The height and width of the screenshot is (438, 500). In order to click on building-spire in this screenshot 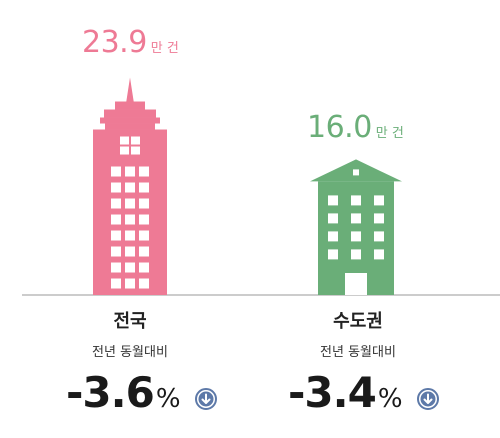, I will do `click(130, 90)`.